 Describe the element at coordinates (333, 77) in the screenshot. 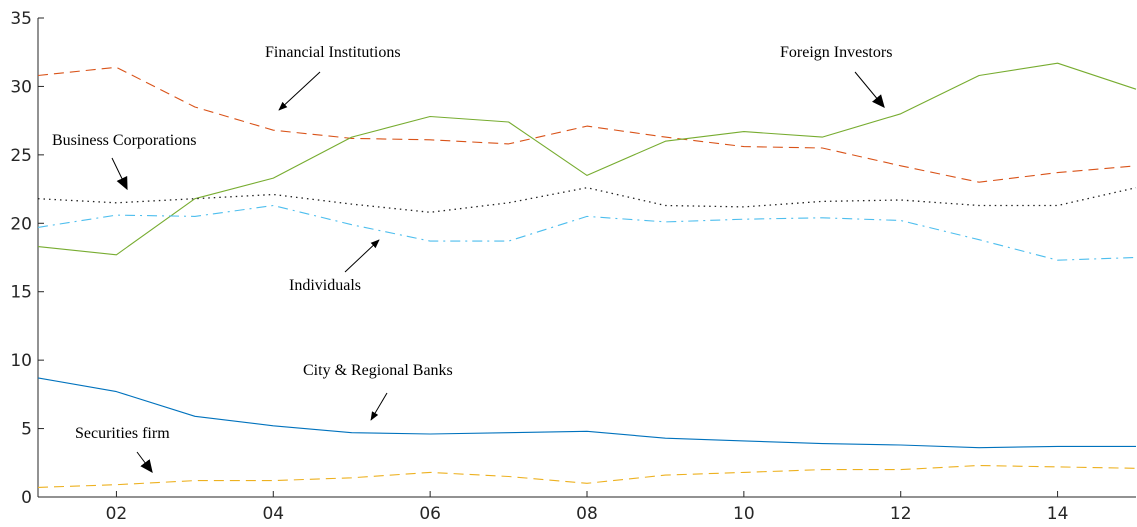

I see `annotation-financial-institutions: Financial Institutions` at that location.